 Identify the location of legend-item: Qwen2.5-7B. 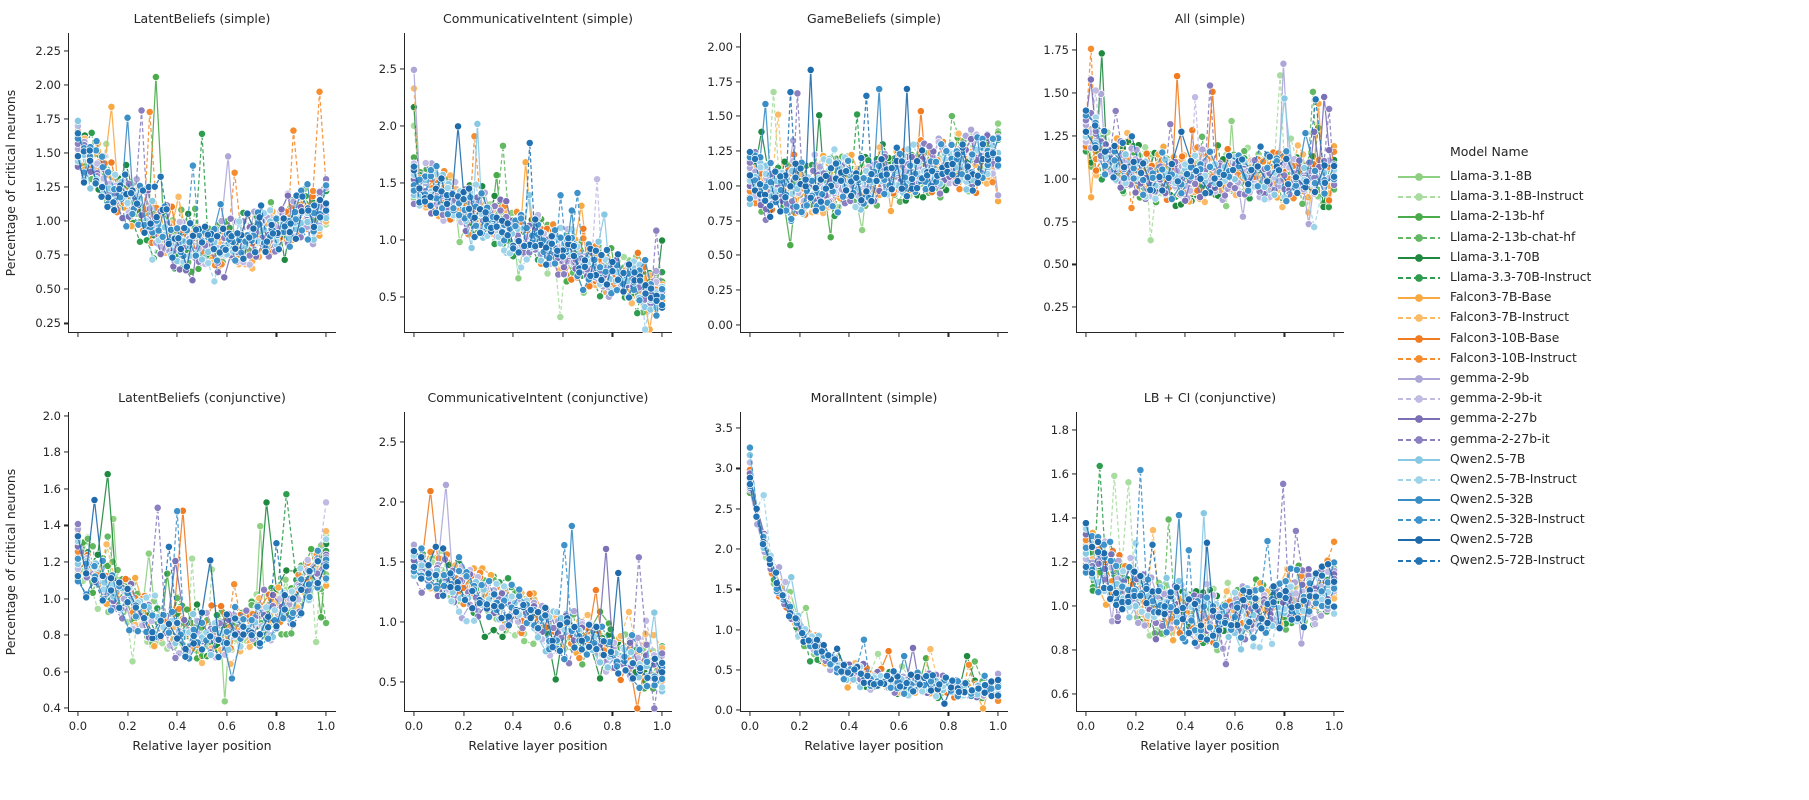
(1596, 459).